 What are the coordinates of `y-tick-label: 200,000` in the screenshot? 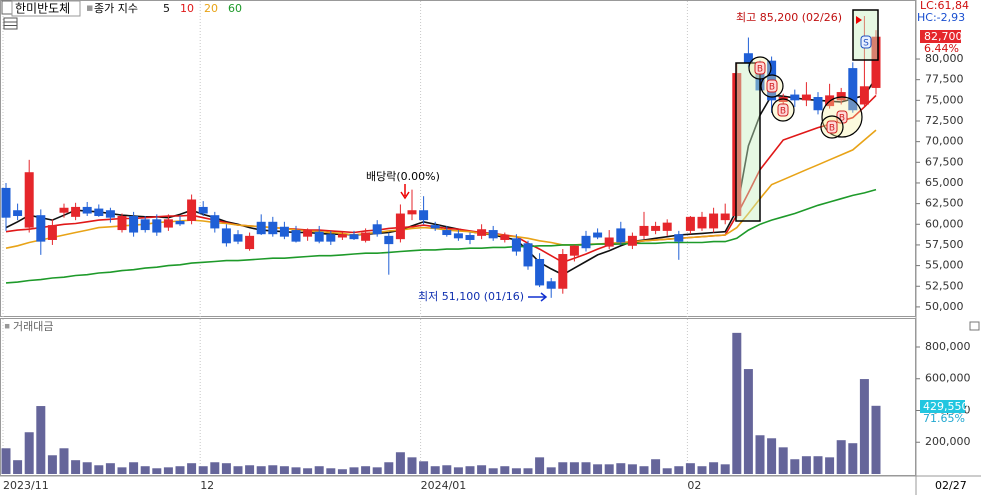 It's located at (948, 441).